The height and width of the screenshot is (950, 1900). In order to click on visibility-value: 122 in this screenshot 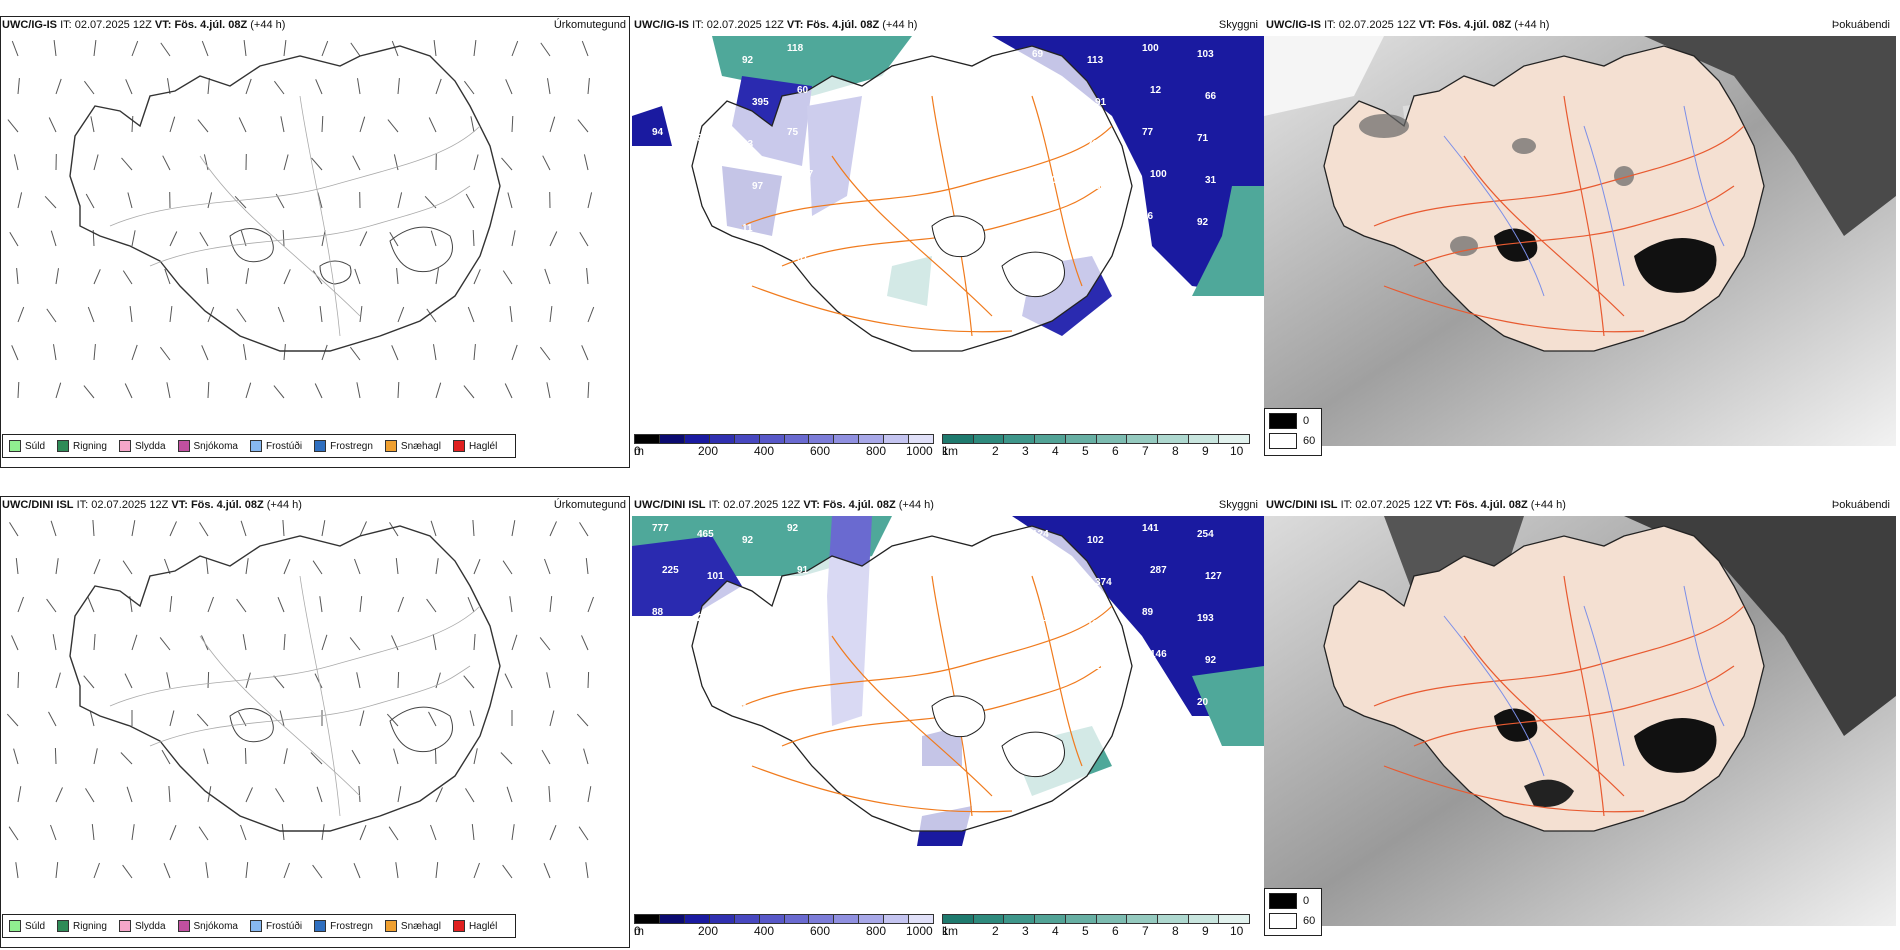, I will do `click(670, 654)`.